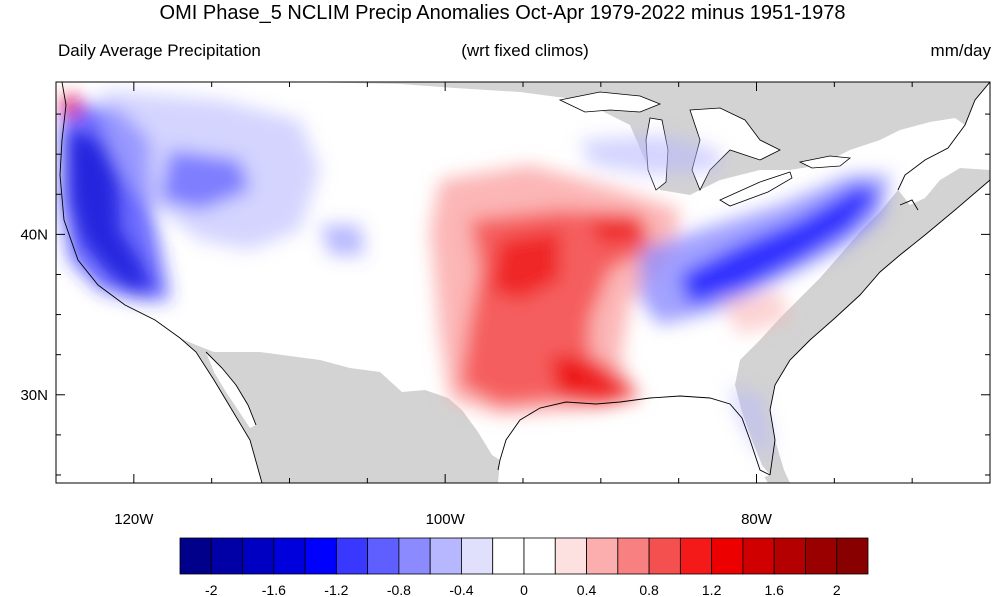 Image resolution: width=1005 pixels, height=597 pixels. What do you see at coordinates (634, 435) in the screenshot?
I see `gulf-coastline` at bounding box center [634, 435].